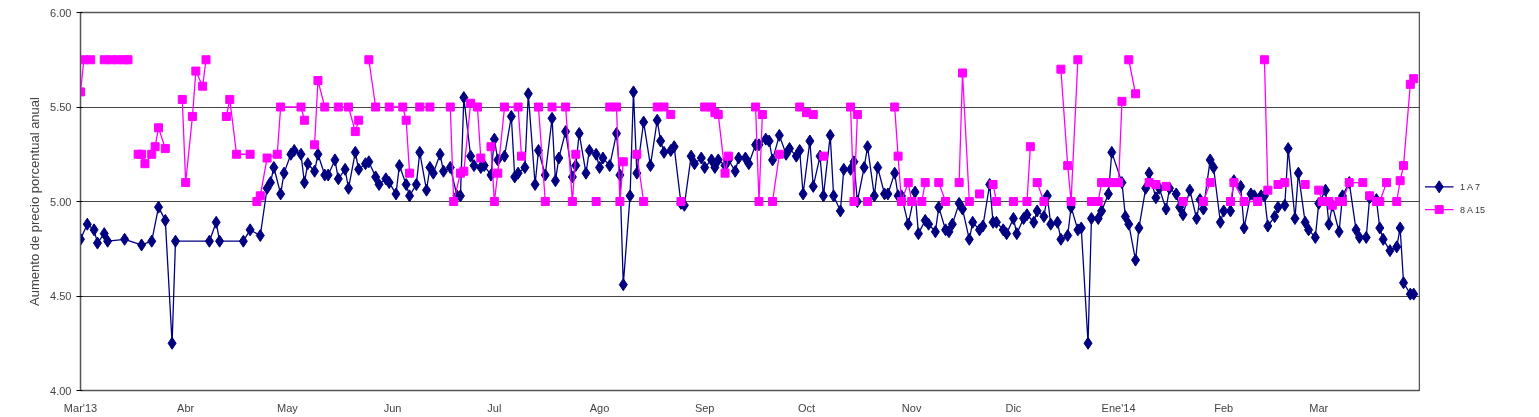 The height and width of the screenshot is (417, 1539). What do you see at coordinates (61, 12) in the screenshot?
I see `y-tick-label: 6.00` at bounding box center [61, 12].